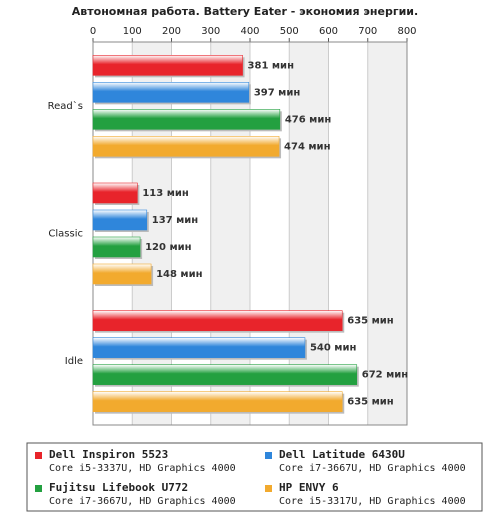 This screenshot has width=490, height=520. I want to click on value-label: 476 мин, so click(308, 119).